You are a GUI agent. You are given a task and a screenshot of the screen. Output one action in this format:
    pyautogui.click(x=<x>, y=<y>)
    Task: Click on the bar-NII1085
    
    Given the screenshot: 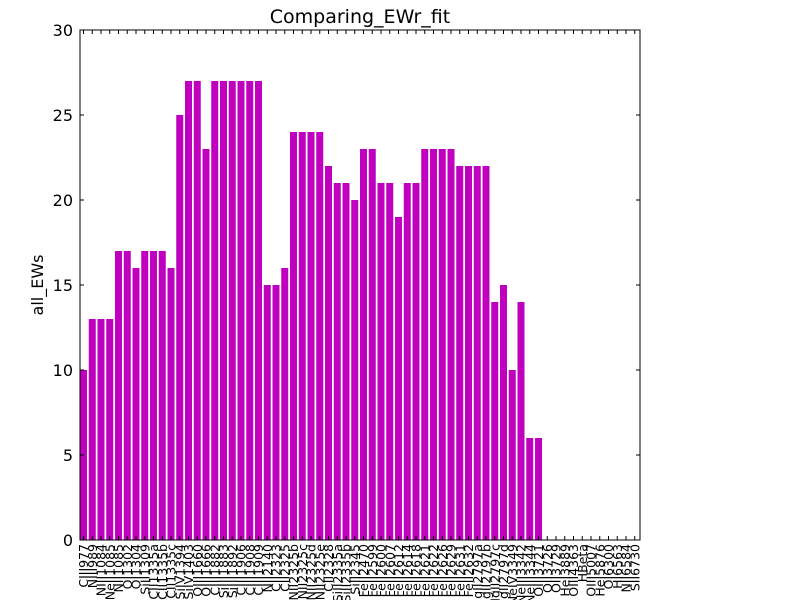 What is the action you would take?
    pyautogui.click(x=118, y=395)
    